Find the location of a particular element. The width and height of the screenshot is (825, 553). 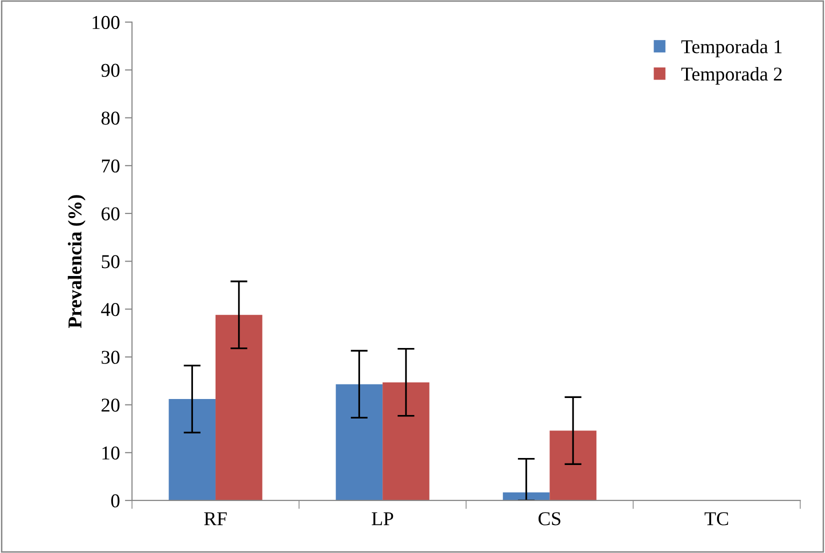

y-tick-label: 40 is located at coordinates (110, 309).